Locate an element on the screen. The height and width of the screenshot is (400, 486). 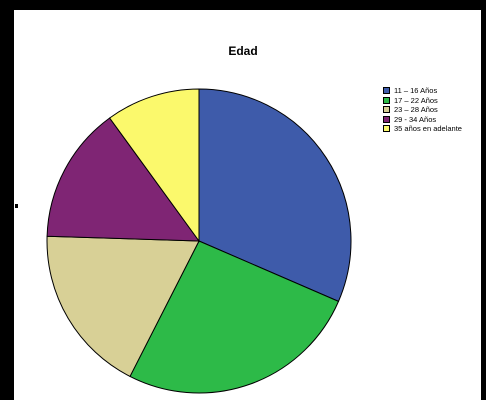
legend-label: 35 años en adelante is located at coordinates (428, 129).